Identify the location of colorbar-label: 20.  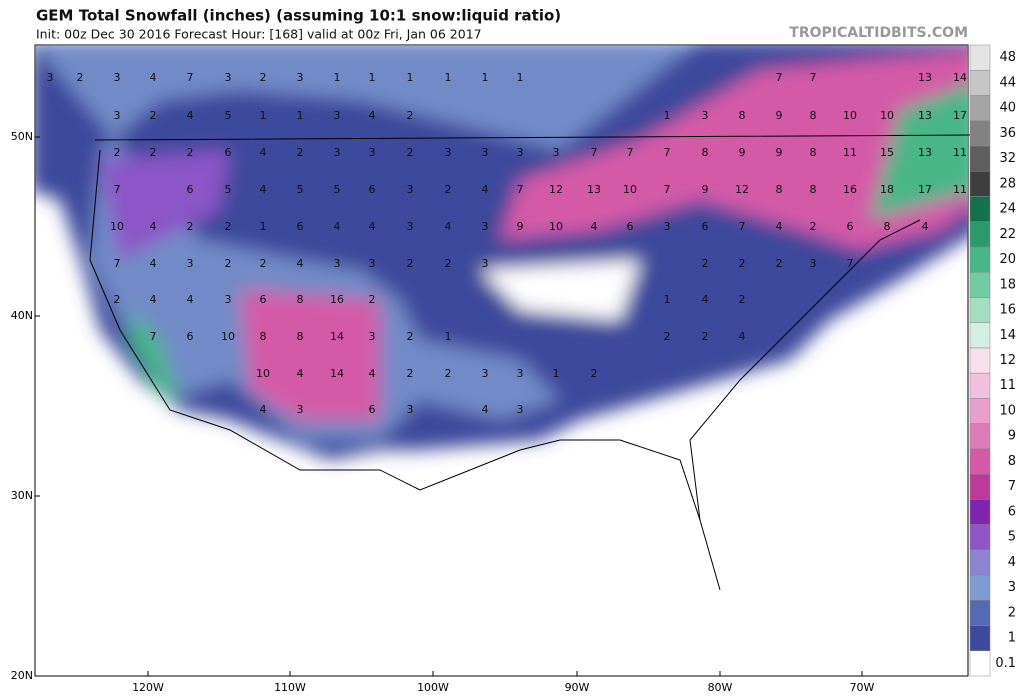
(1007, 259).